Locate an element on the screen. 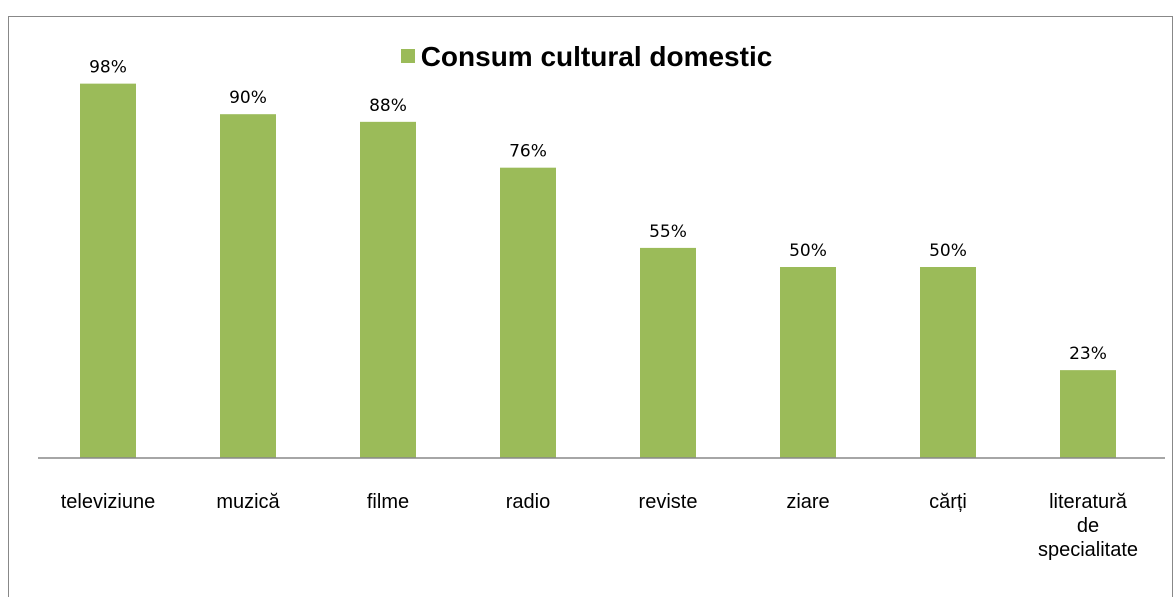 Image resolution: width=1173 pixels, height=597 pixels. category-label-4: reviste is located at coordinates (668, 502).